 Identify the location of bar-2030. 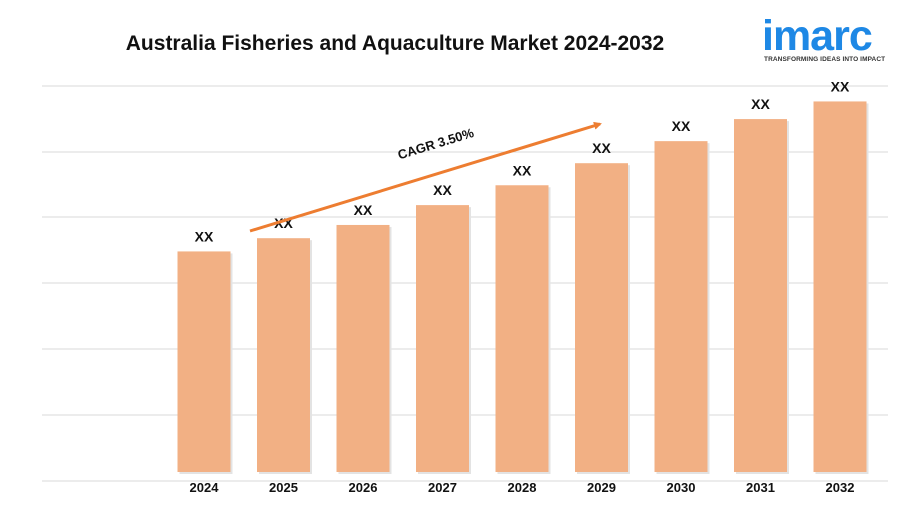
(681, 306).